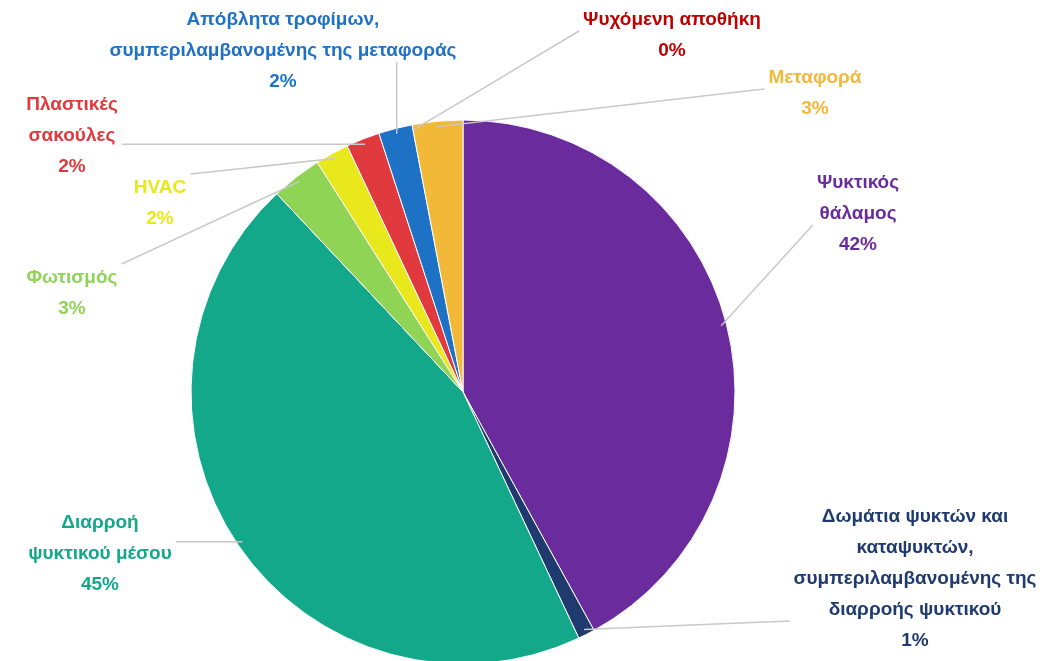 The height and width of the screenshot is (661, 1057). I want to click on slice-label: Πλαστικές σακούλες, so click(72, 119).